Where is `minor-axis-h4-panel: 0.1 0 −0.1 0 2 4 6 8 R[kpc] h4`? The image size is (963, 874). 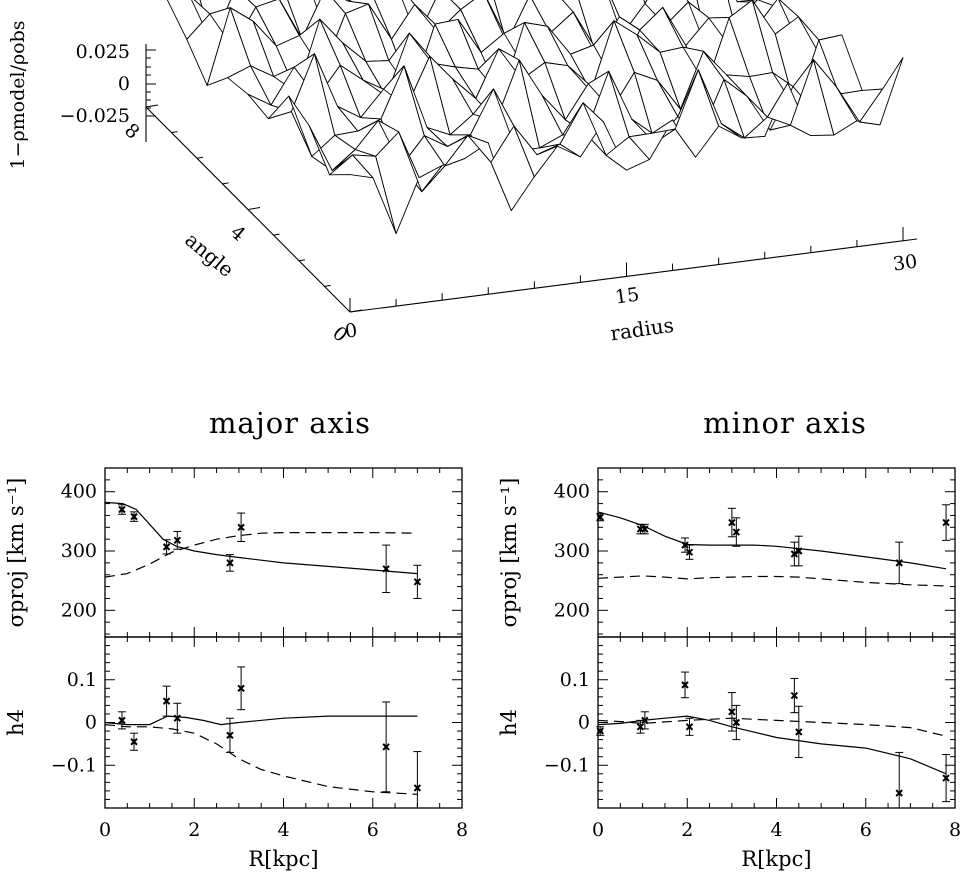 minor-axis-h4-panel: 0.1 0 −0.1 0 2 4 6 8 R[kpc] h4 is located at coordinates (729, 753).